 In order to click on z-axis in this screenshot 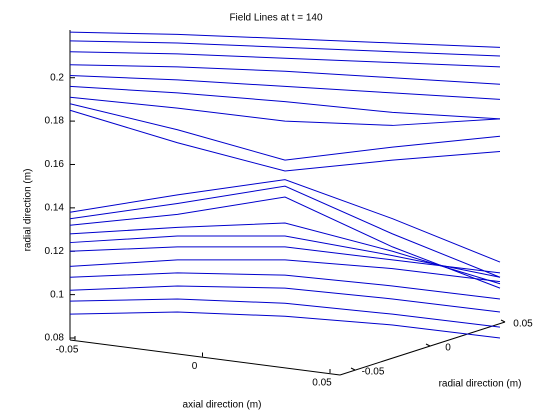, I will do `click(422, 348)`.